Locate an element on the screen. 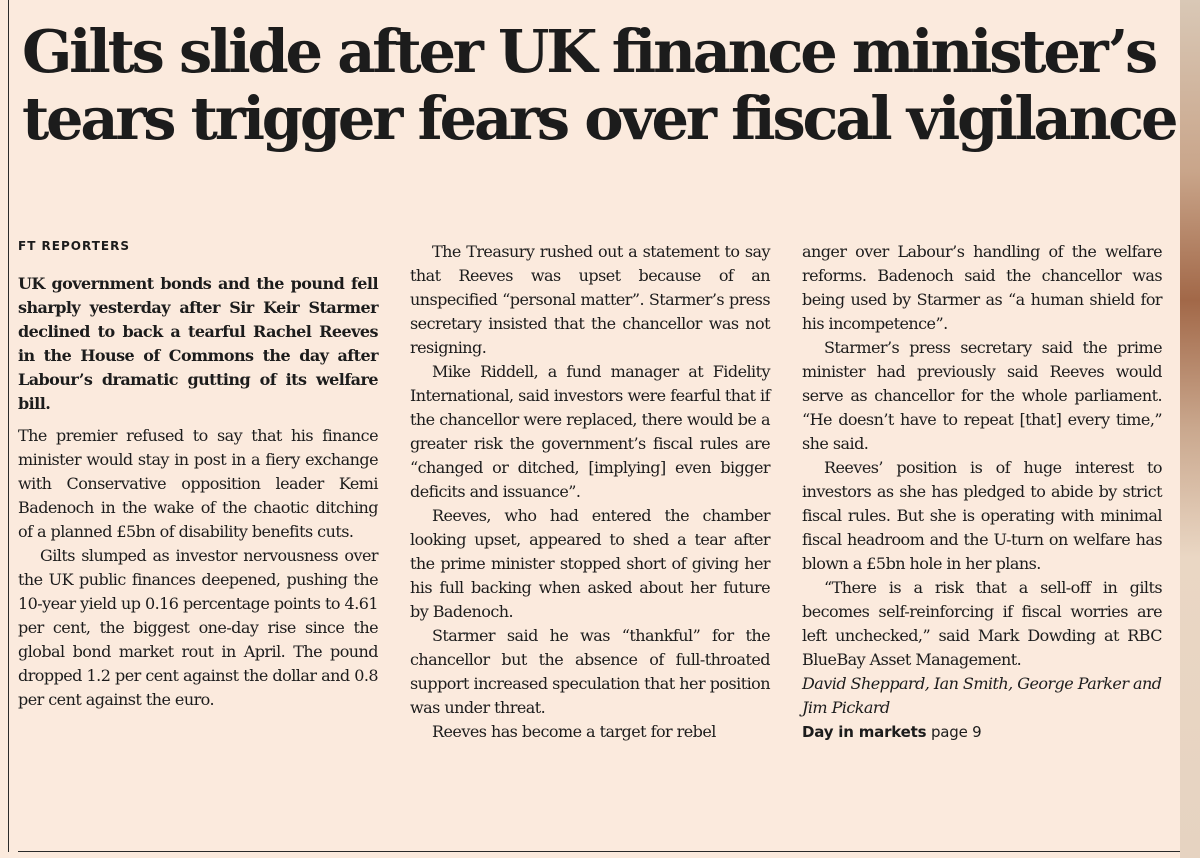  left-column-rule is located at coordinates (8, 426).